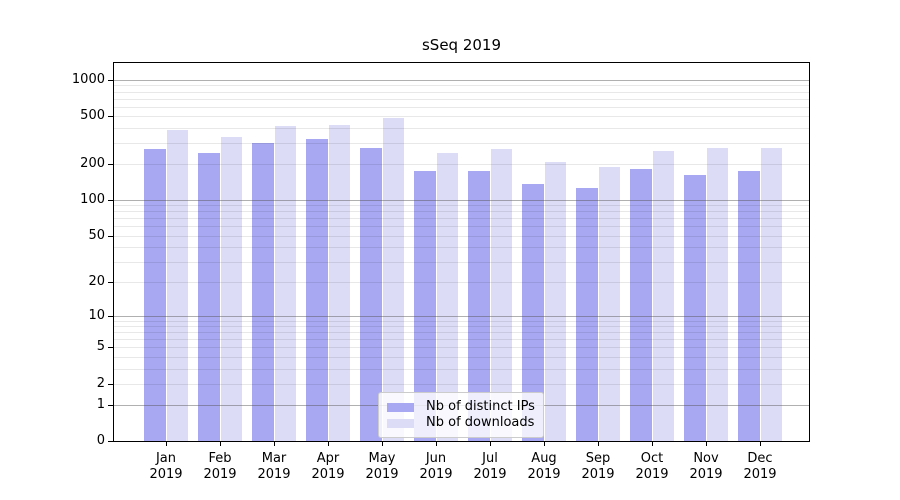  I want to click on x-tick-month: Aug, so click(544, 458).